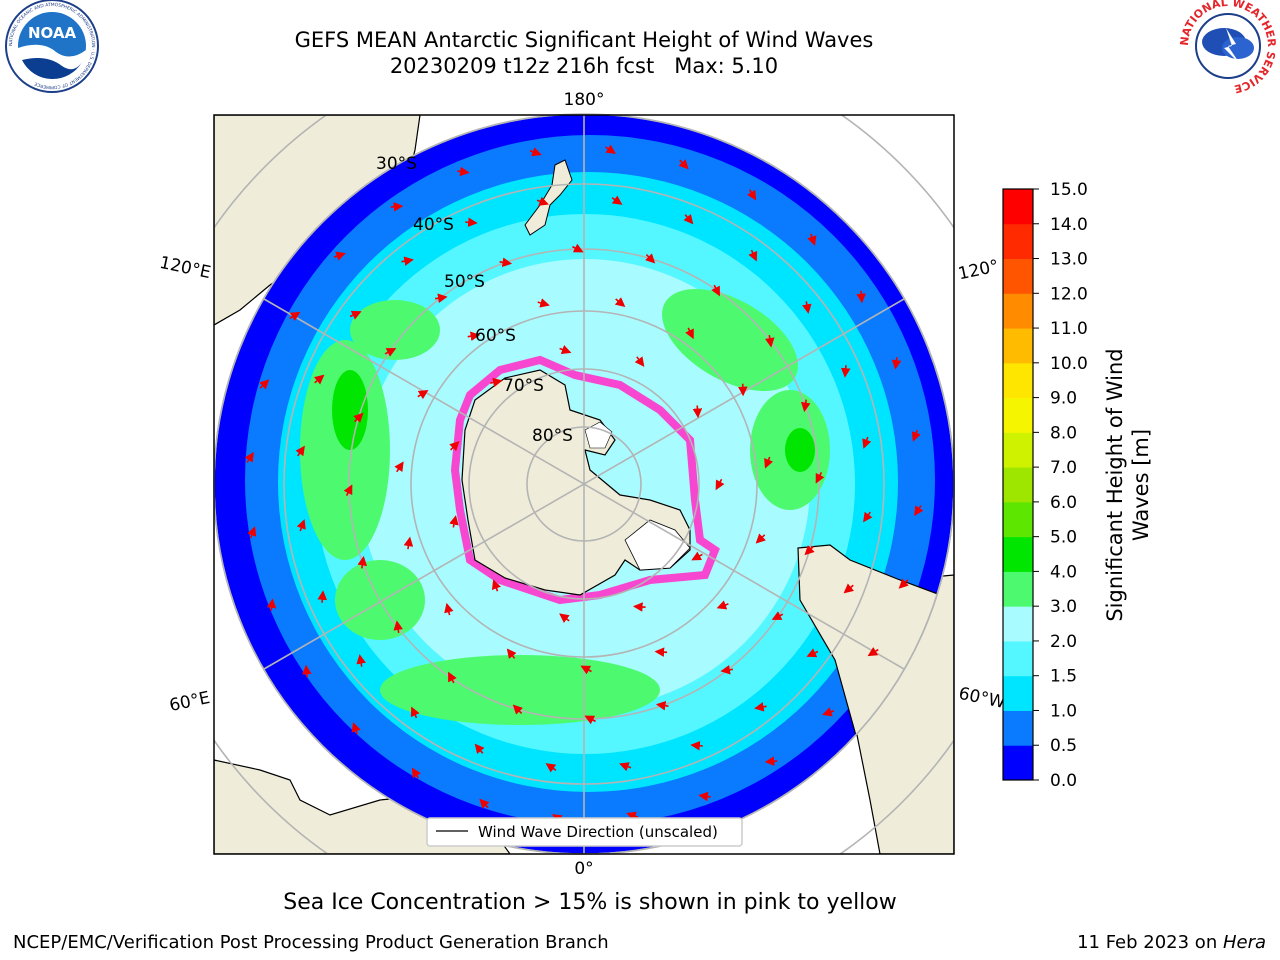 The width and height of the screenshot is (1280, 960). What do you see at coordinates (495, 336) in the screenshot?
I see `lat-label-60s: 60°S` at bounding box center [495, 336].